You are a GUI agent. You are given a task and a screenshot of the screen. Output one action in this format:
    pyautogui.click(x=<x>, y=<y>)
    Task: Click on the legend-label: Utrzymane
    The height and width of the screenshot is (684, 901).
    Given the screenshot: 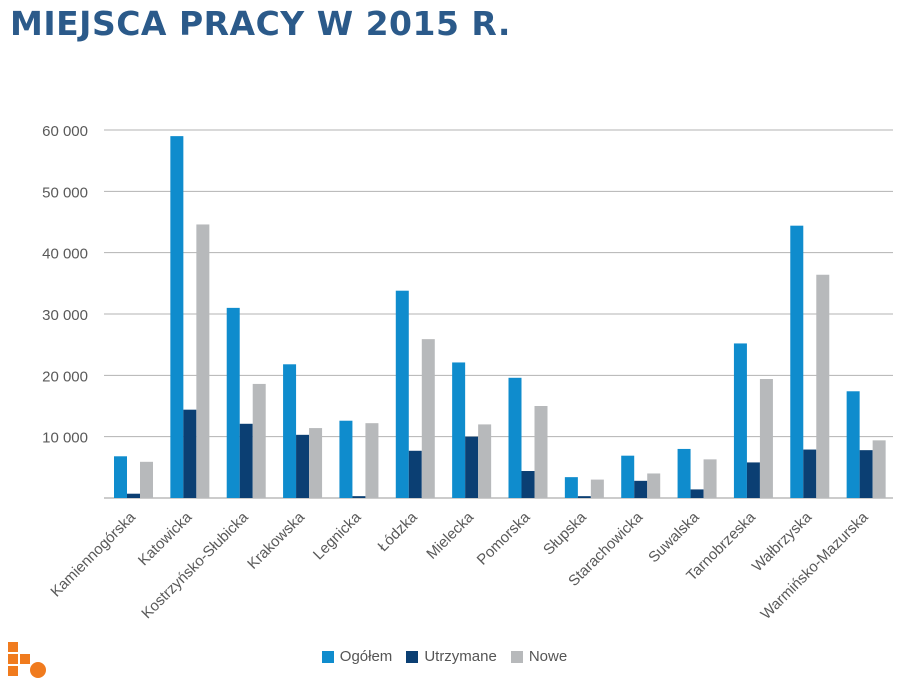 What is the action you would take?
    pyautogui.click(x=460, y=656)
    